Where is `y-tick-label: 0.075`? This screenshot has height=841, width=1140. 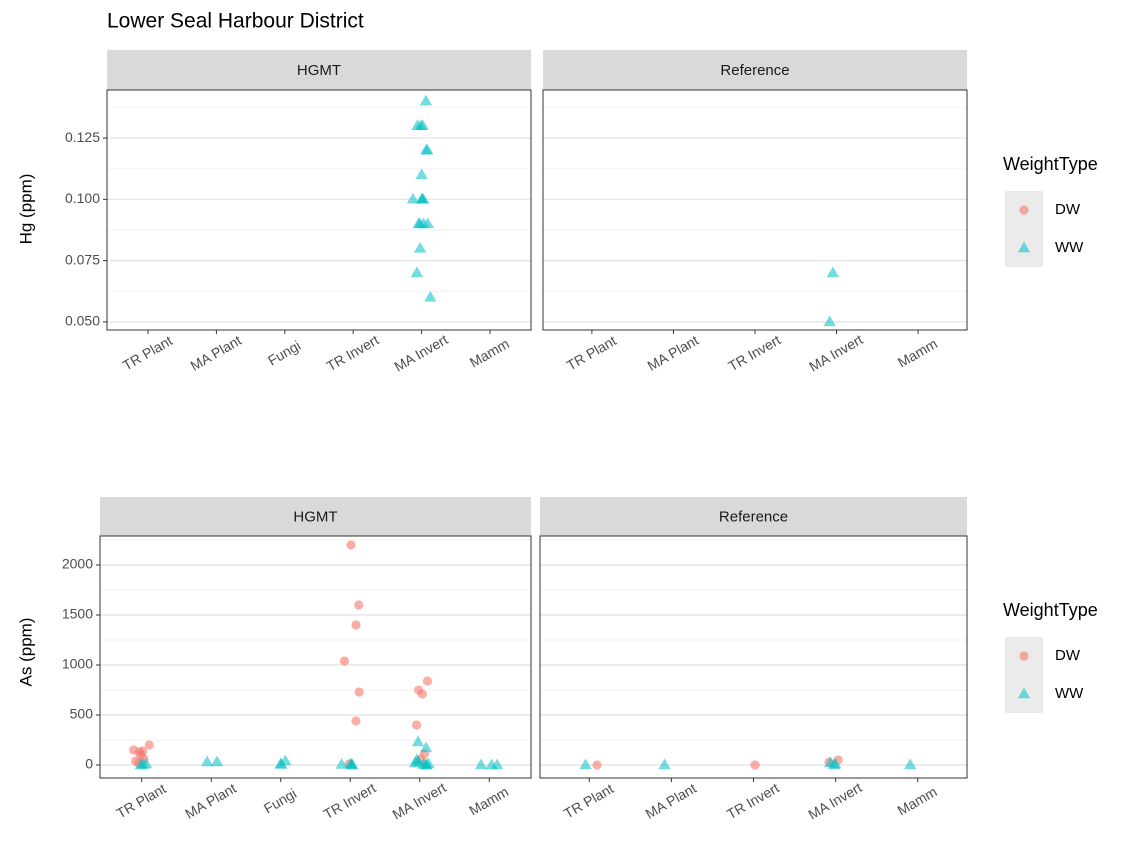 y-tick-label: 0.075 is located at coordinates (82, 259).